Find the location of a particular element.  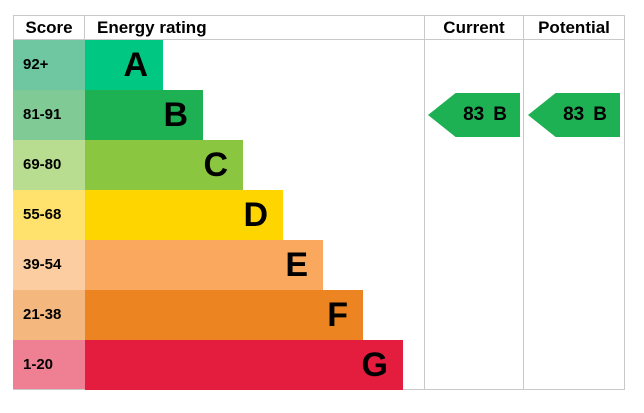

header-score: Score is located at coordinates (49, 27).